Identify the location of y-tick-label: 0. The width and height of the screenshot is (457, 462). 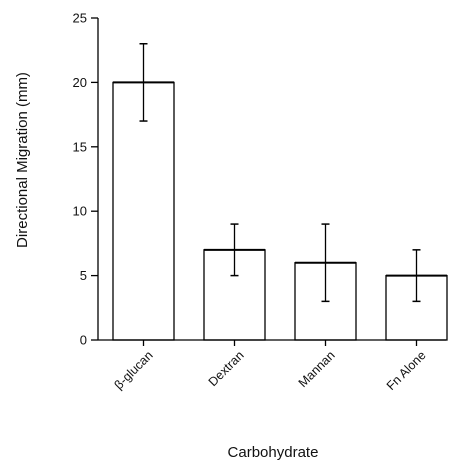
(83, 340).